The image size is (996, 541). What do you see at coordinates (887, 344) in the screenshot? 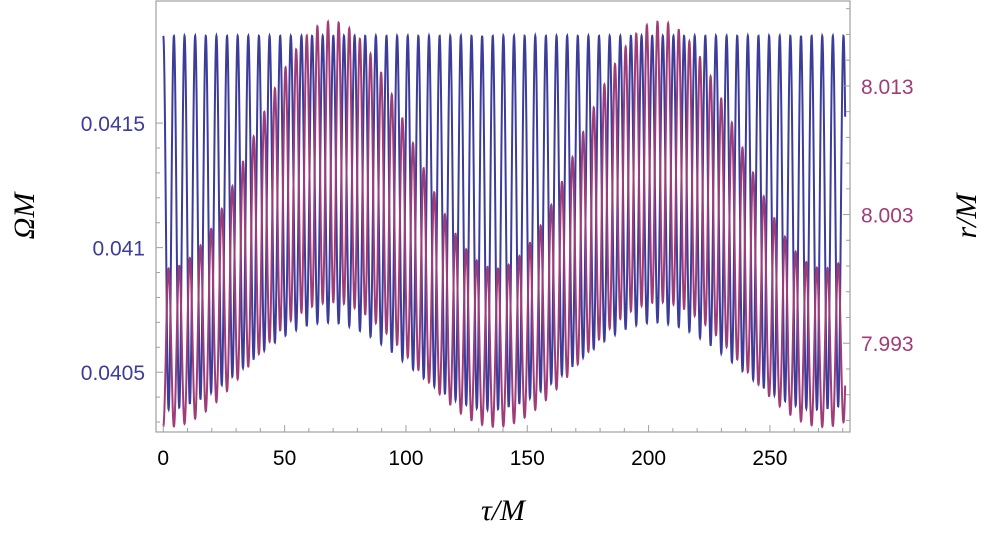
I see `y-right-tick-label: 7.993` at bounding box center [887, 344].